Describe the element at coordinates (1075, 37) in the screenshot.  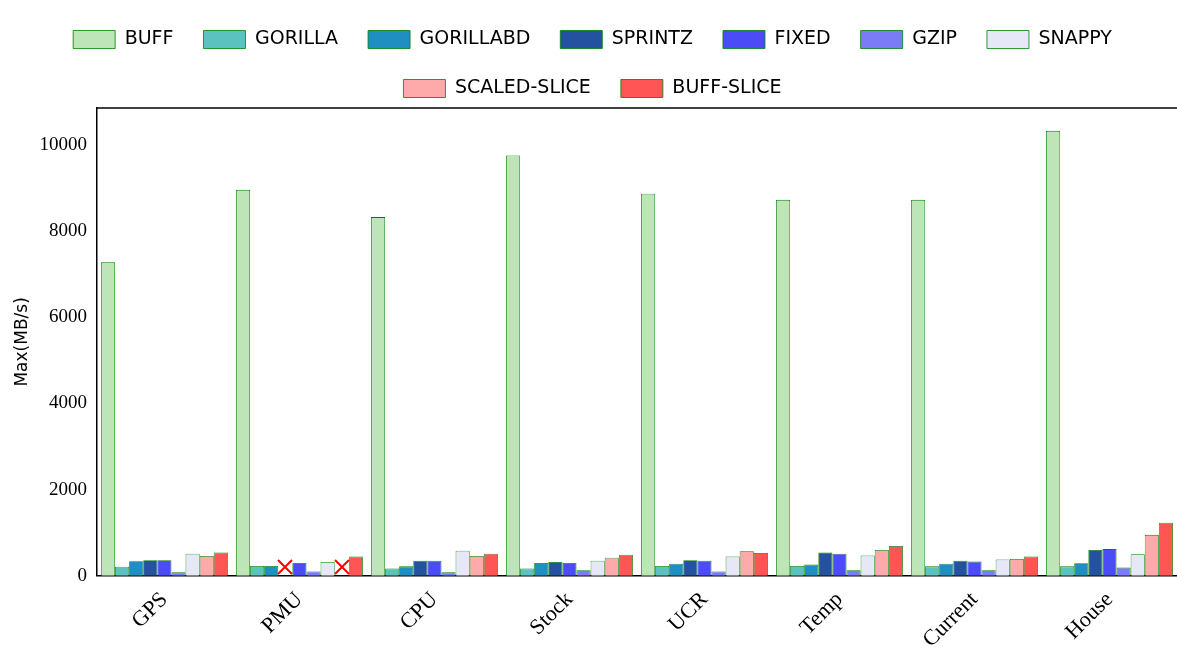
I see `legend-label: SNAPPY` at that location.